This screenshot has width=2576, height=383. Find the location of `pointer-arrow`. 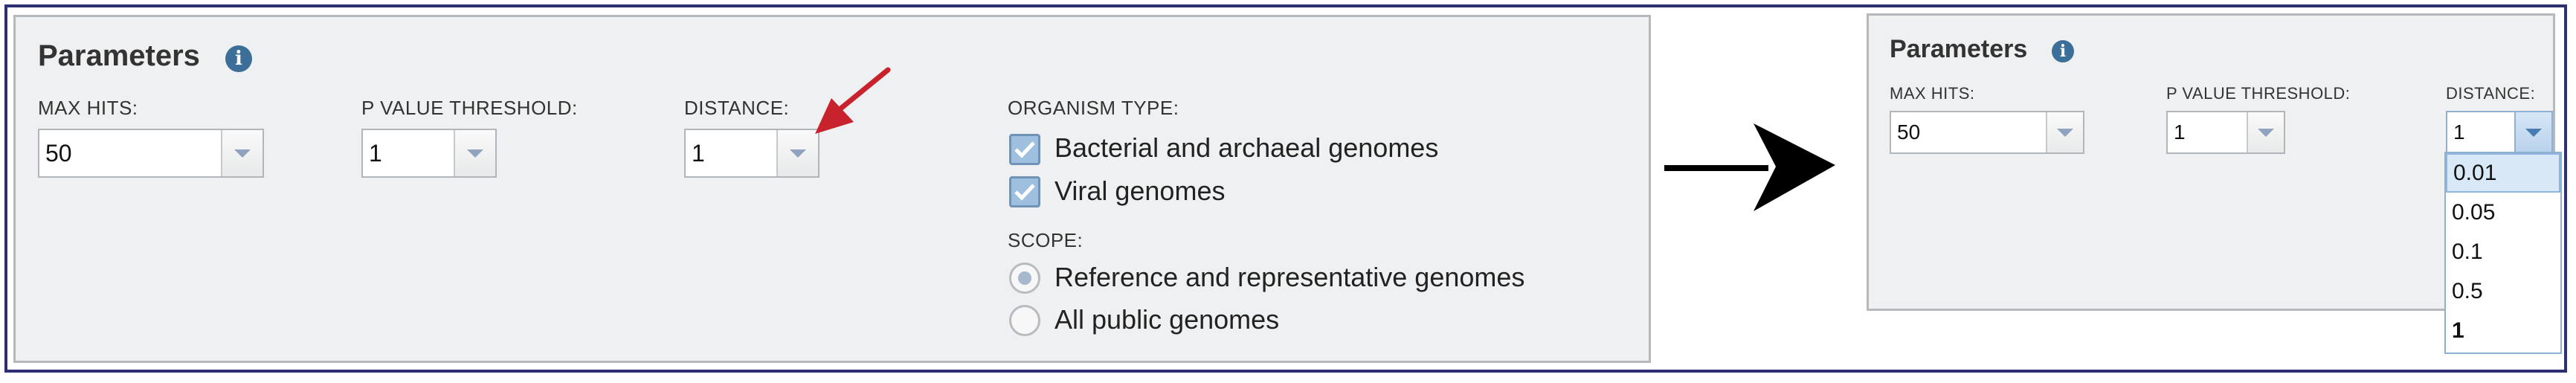

pointer-arrow is located at coordinates (853, 100).